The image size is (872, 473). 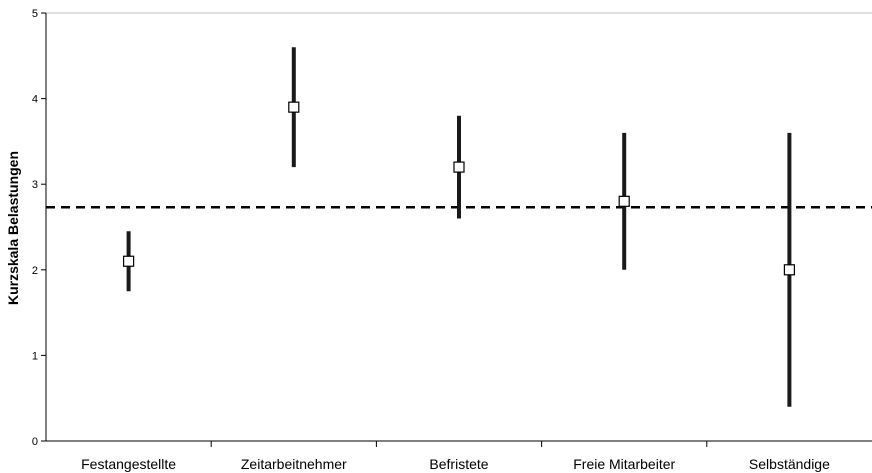 I want to click on y-tick-label: 2, so click(x=35, y=271).